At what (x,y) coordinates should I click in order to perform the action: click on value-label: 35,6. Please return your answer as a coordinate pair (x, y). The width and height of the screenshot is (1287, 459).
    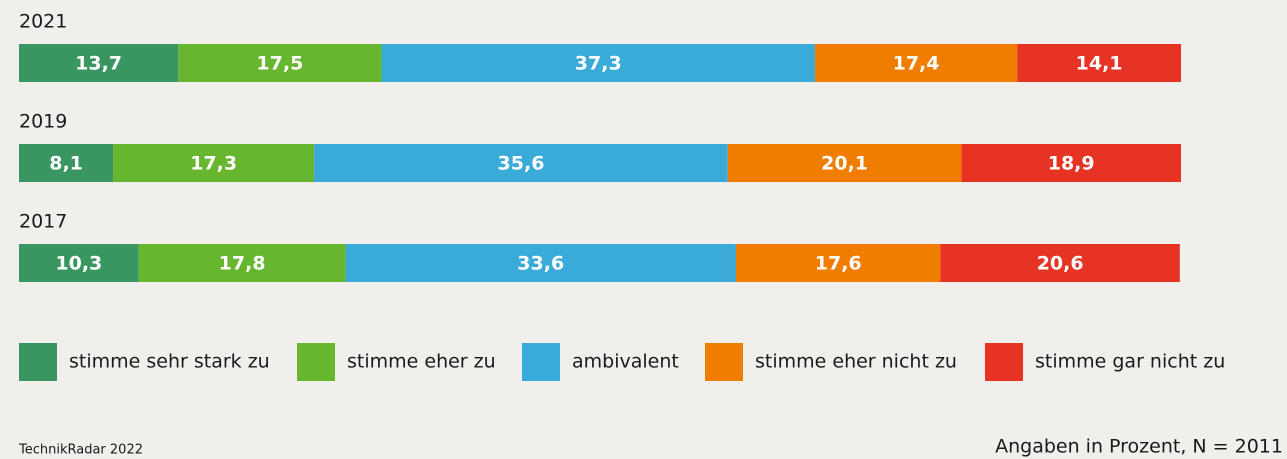
    Looking at the image, I should click on (521, 164).